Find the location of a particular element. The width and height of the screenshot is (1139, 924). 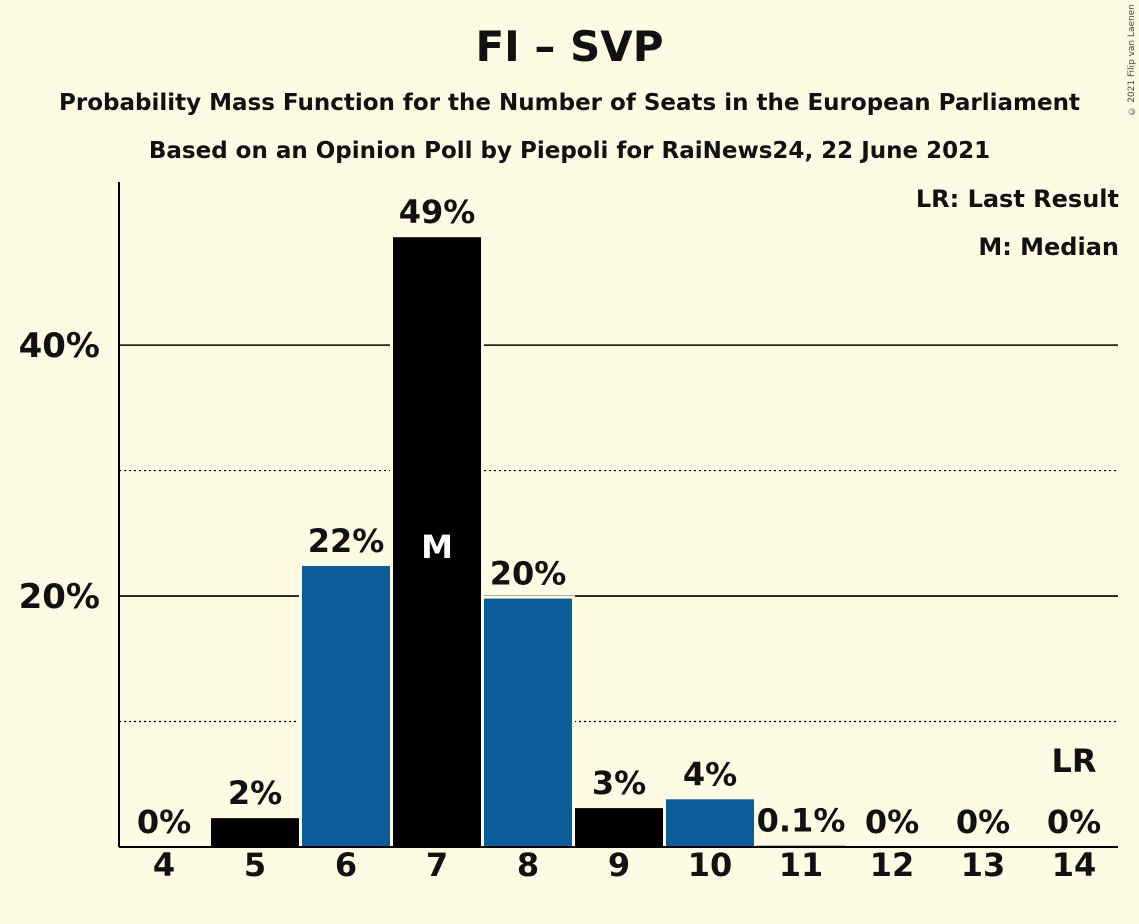

legend-median: M: Median is located at coordinates (1048, 247).